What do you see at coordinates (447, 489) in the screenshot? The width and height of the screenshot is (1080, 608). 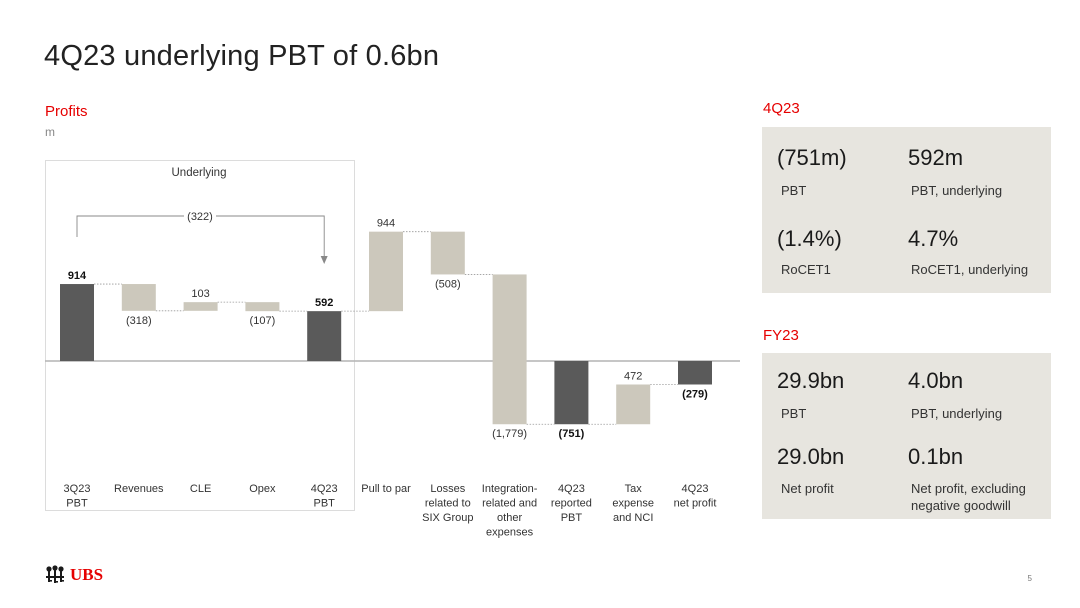 I see `category-label: Losses` at bounding box center [447, 489].